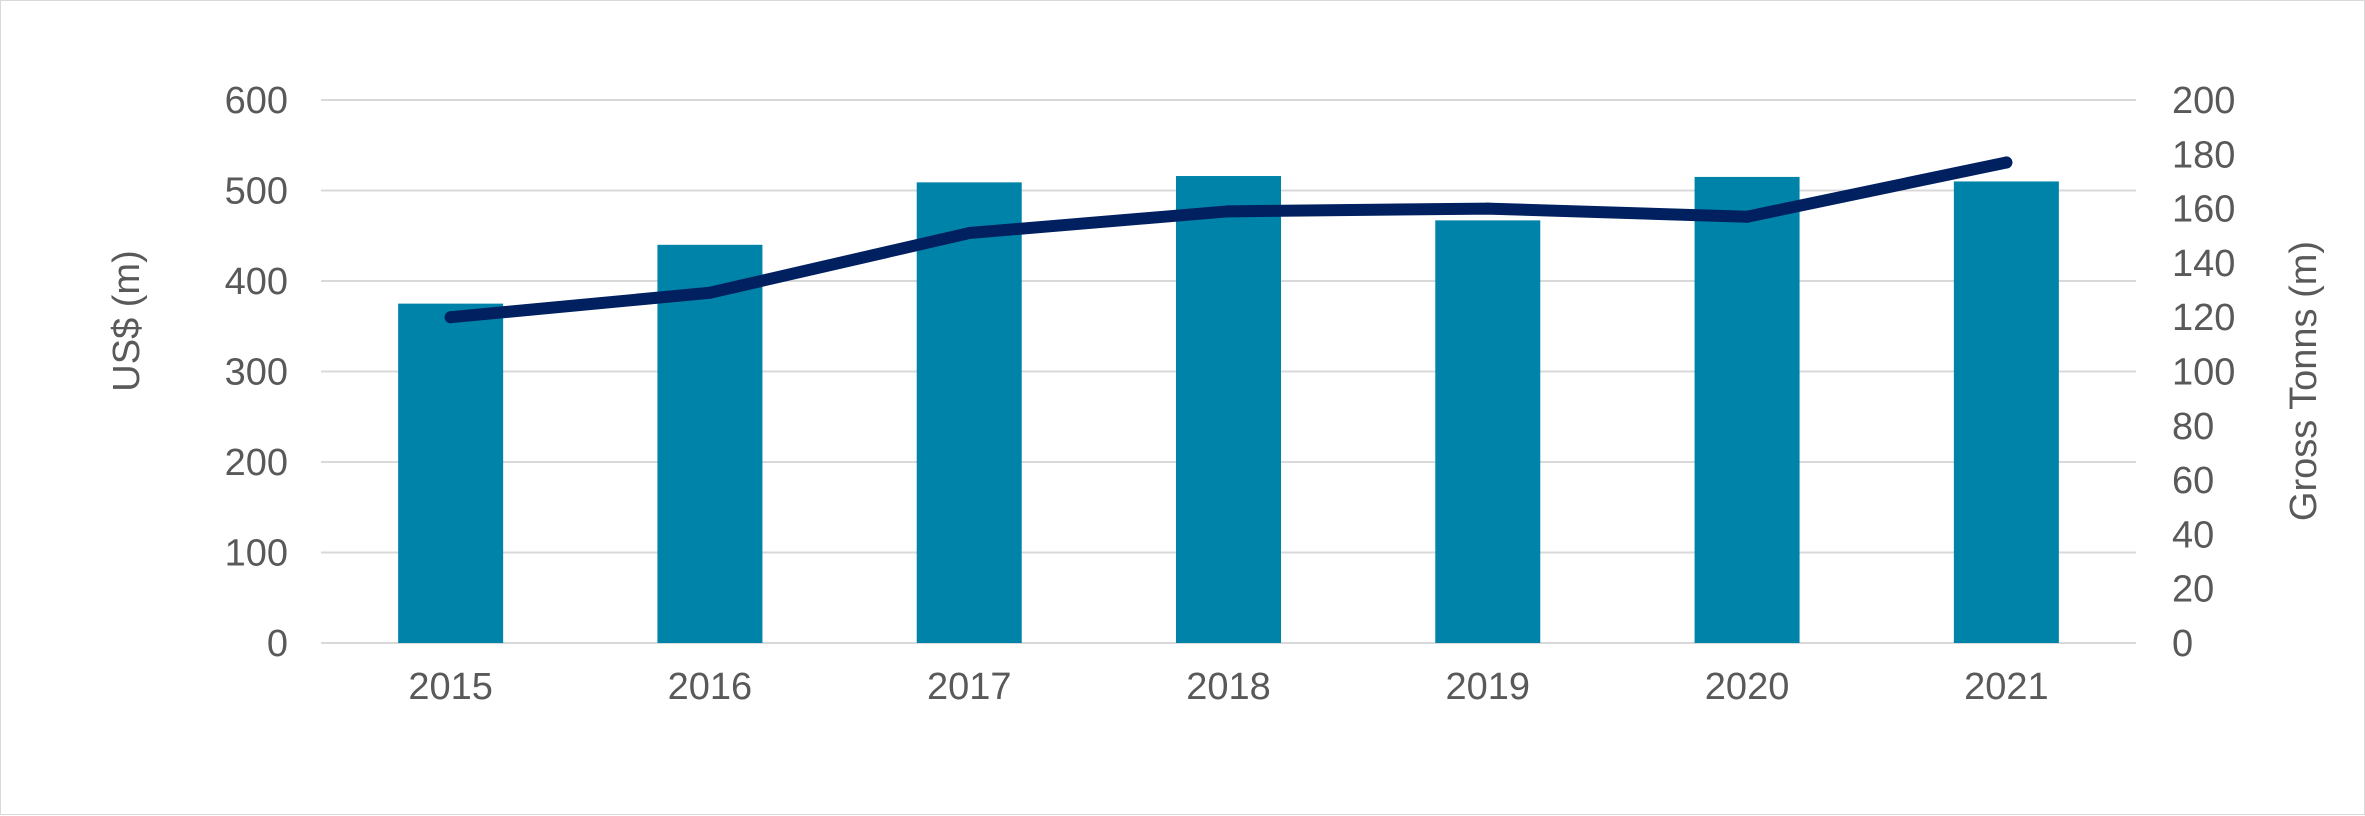 The image size is (2365, 816). What do you see at coordinates (256, 554) in the screenshot?
I see `left-tick-label: 100` at bounding box center [256, 554].